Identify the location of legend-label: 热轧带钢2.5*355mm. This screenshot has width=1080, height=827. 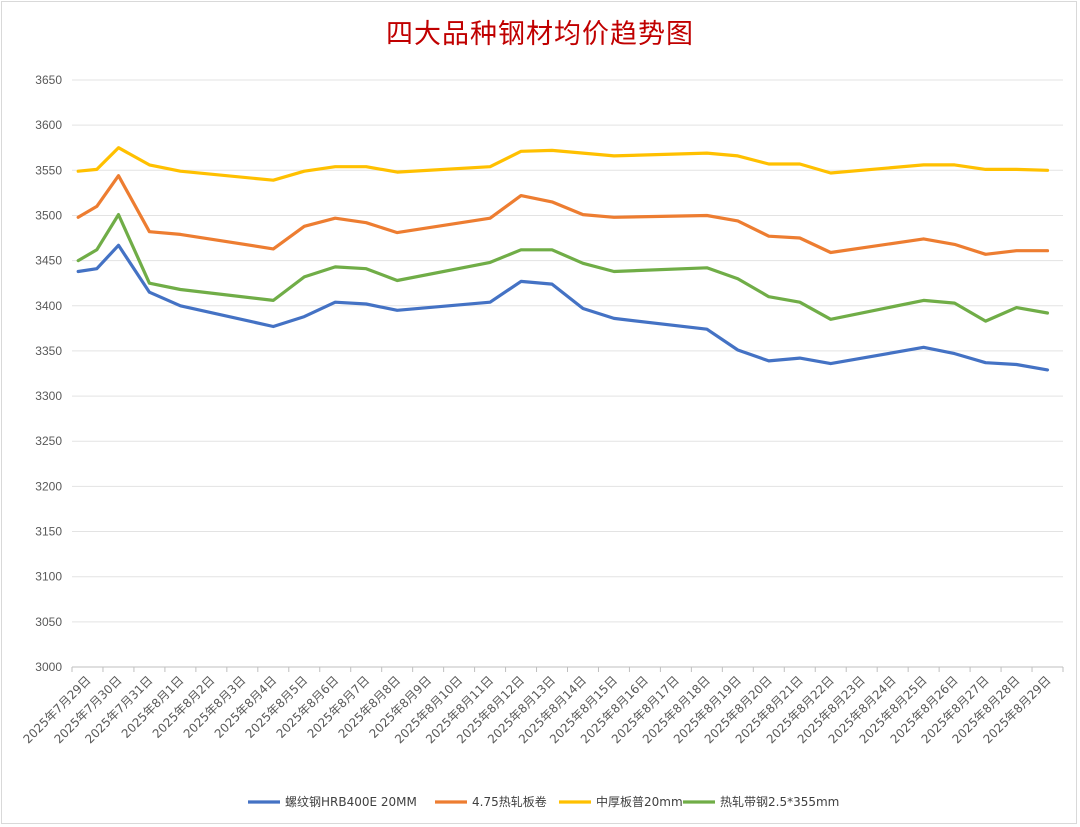
(779, 802).